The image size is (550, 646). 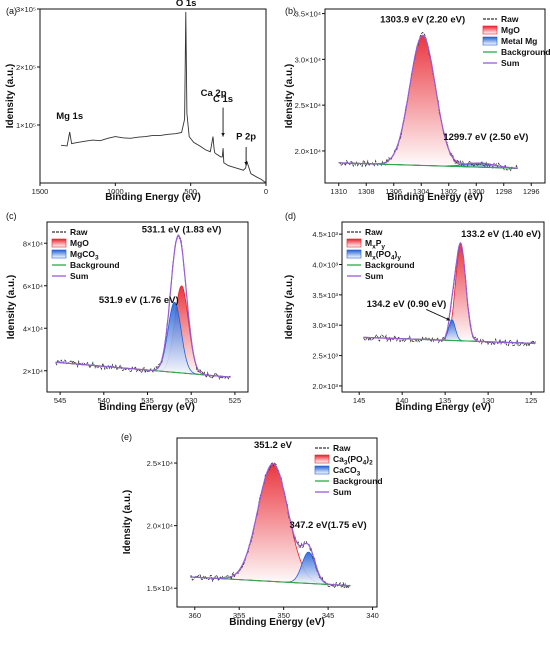 What do you see at coordinates (33, 371) in the screenshot?
I see `y-tick-label: 2×10⁴` at bounding box center [33, 371].